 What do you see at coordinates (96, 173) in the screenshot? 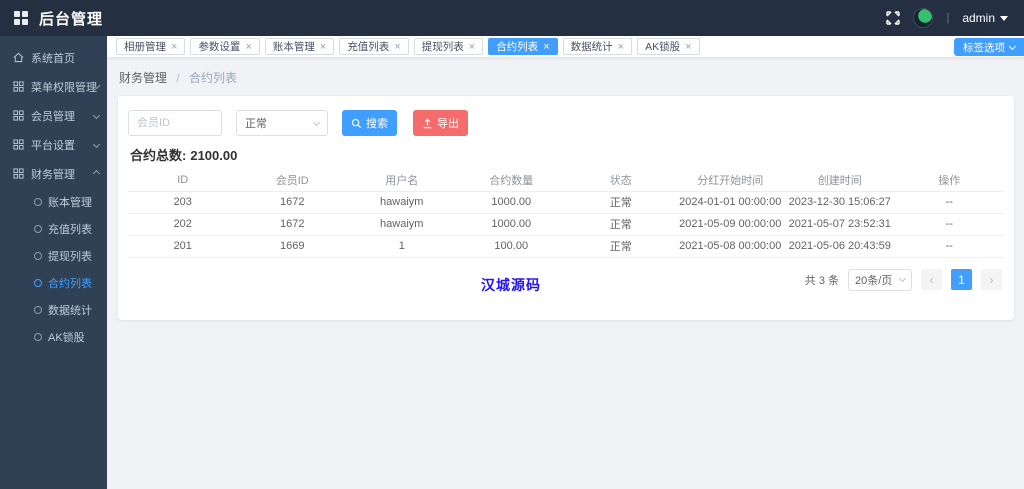
I see `chevron-up-icon` at bounding box center [96, 173].